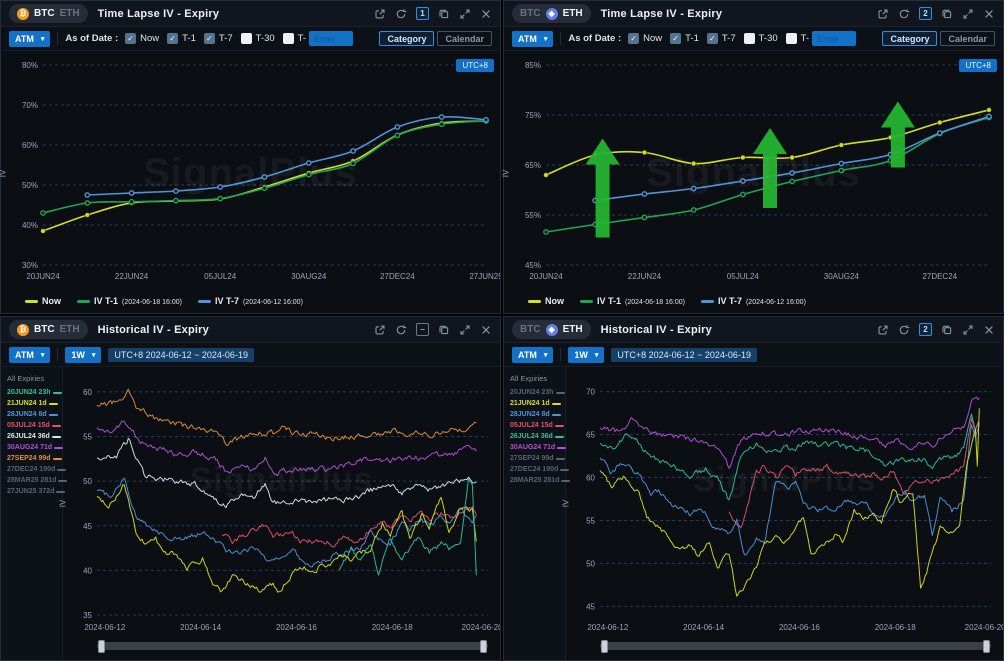 Image resolution: width=1004 pixels, height=661 pixels. Describe the element at coordinates (422, 329) in the screenshot. I see `collapse-icon: −` at that location.